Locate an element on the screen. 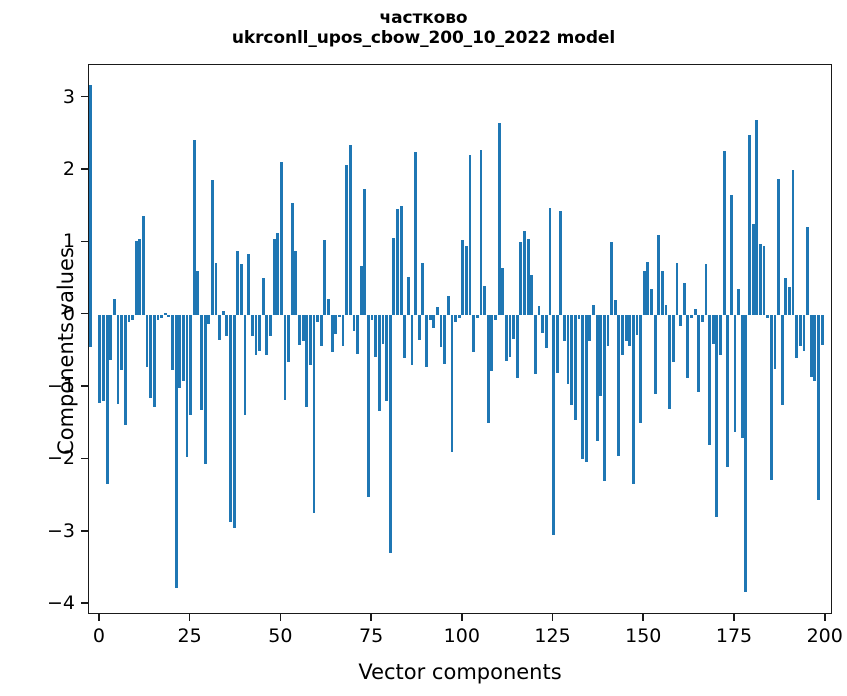 This screenshot has height=696, width=847. x-tick-label: 100 is located at coordinates (461, 636).